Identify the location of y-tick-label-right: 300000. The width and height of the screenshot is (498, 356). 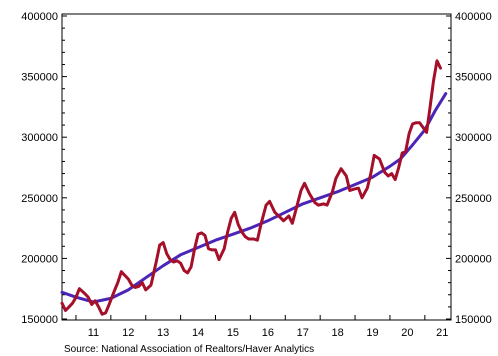
(473, 138).